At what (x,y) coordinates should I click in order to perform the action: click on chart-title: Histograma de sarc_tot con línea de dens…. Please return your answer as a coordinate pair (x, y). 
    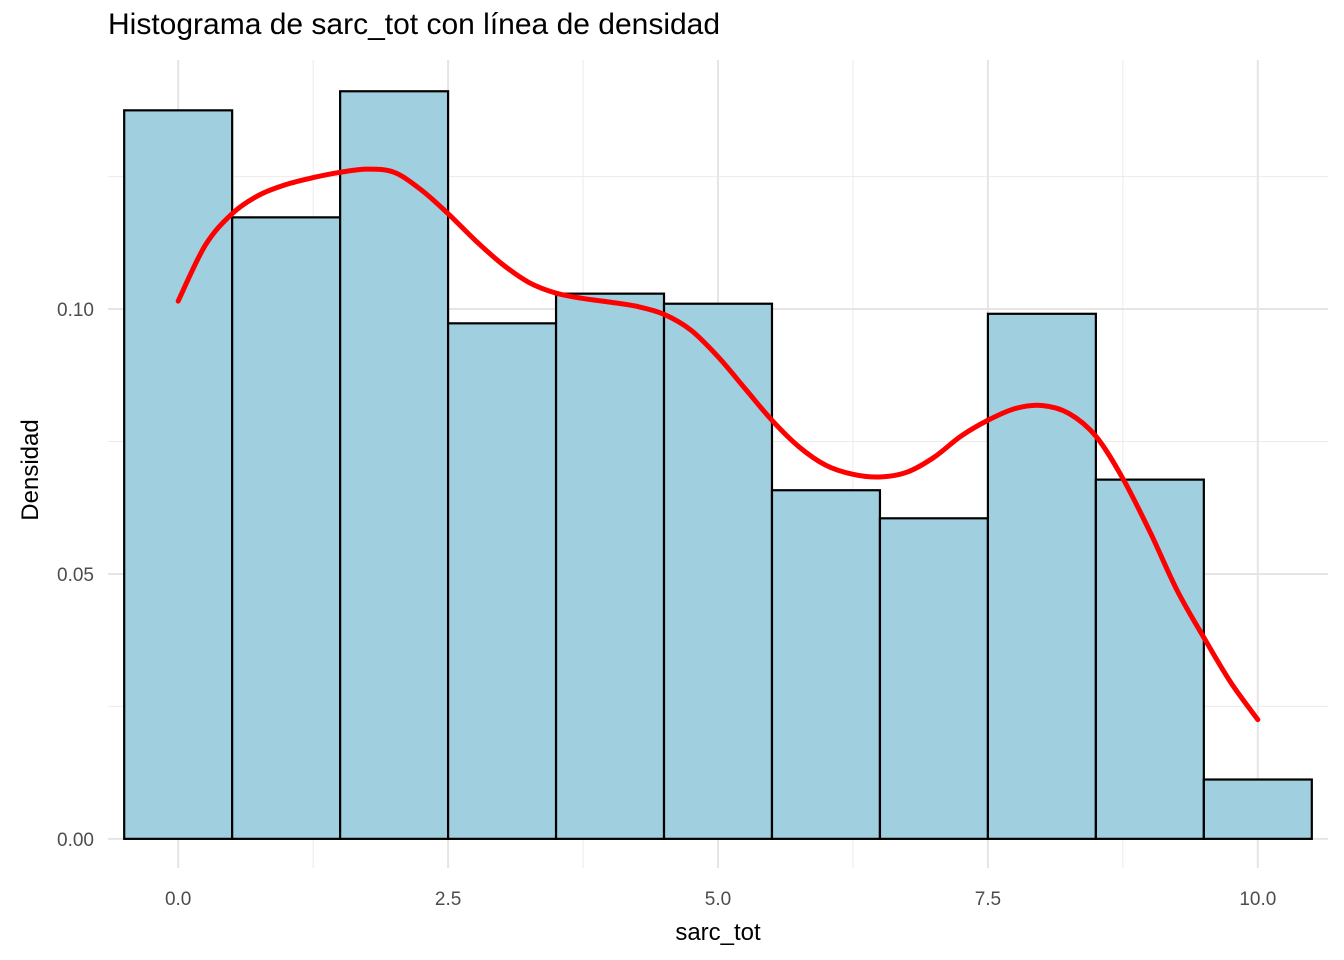
    Looking at the image, I should click on (414, 24).